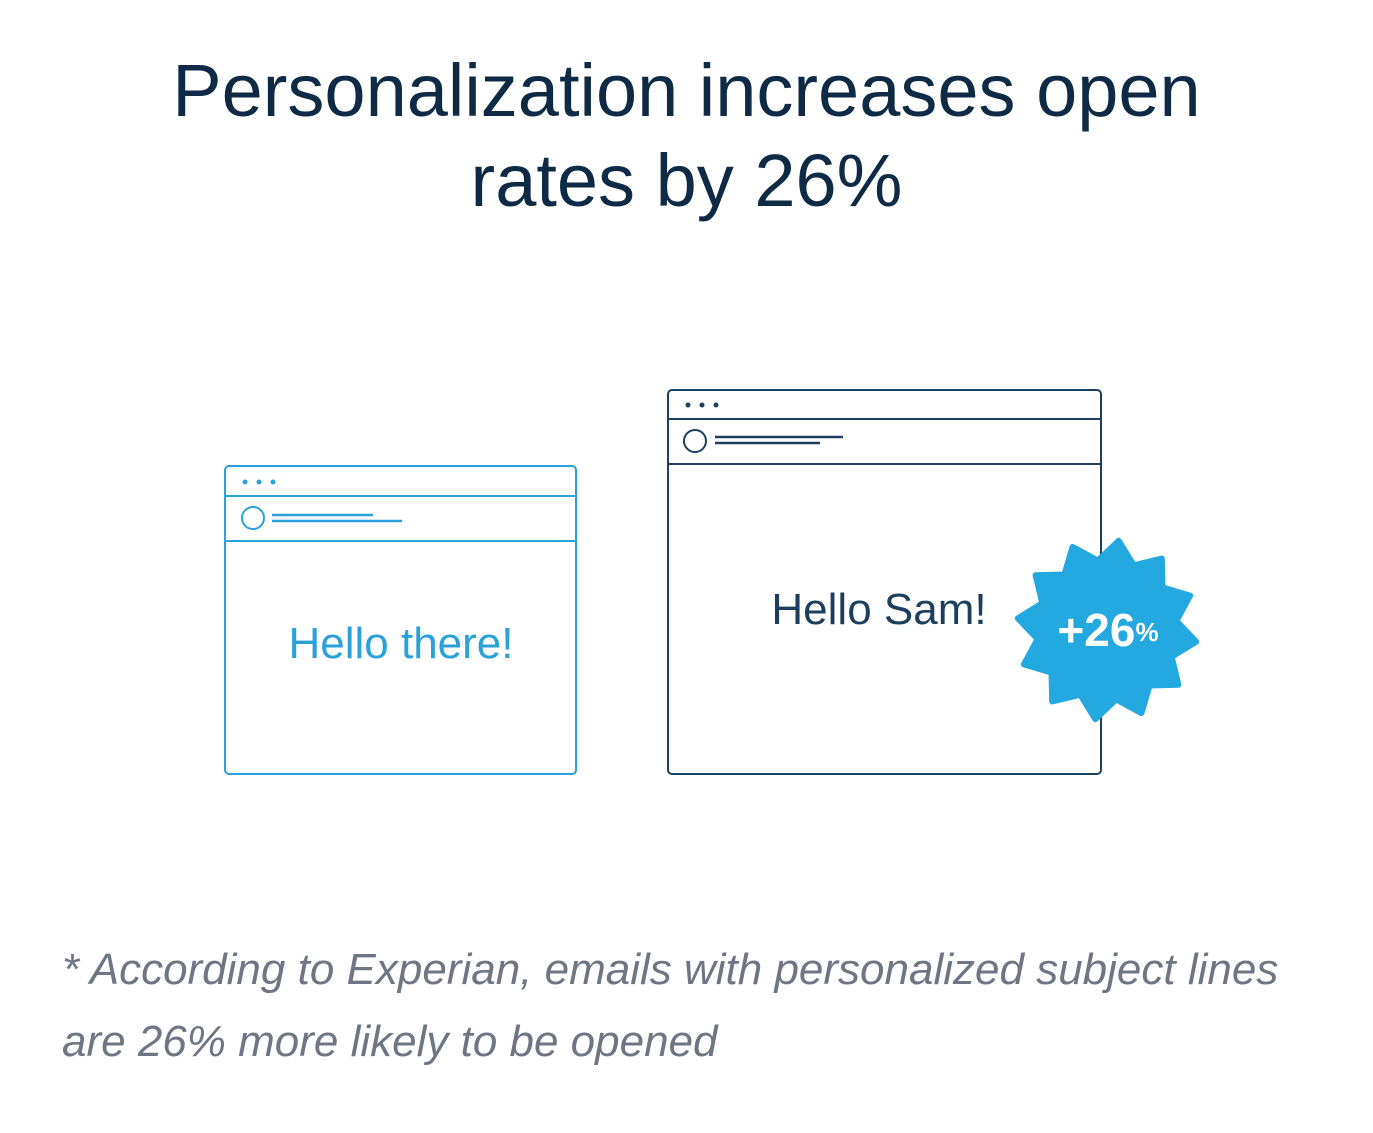 This screenshot has height=1133, width=1373. I want to click on generic-email-window-dots-icon, so click(259, 482).